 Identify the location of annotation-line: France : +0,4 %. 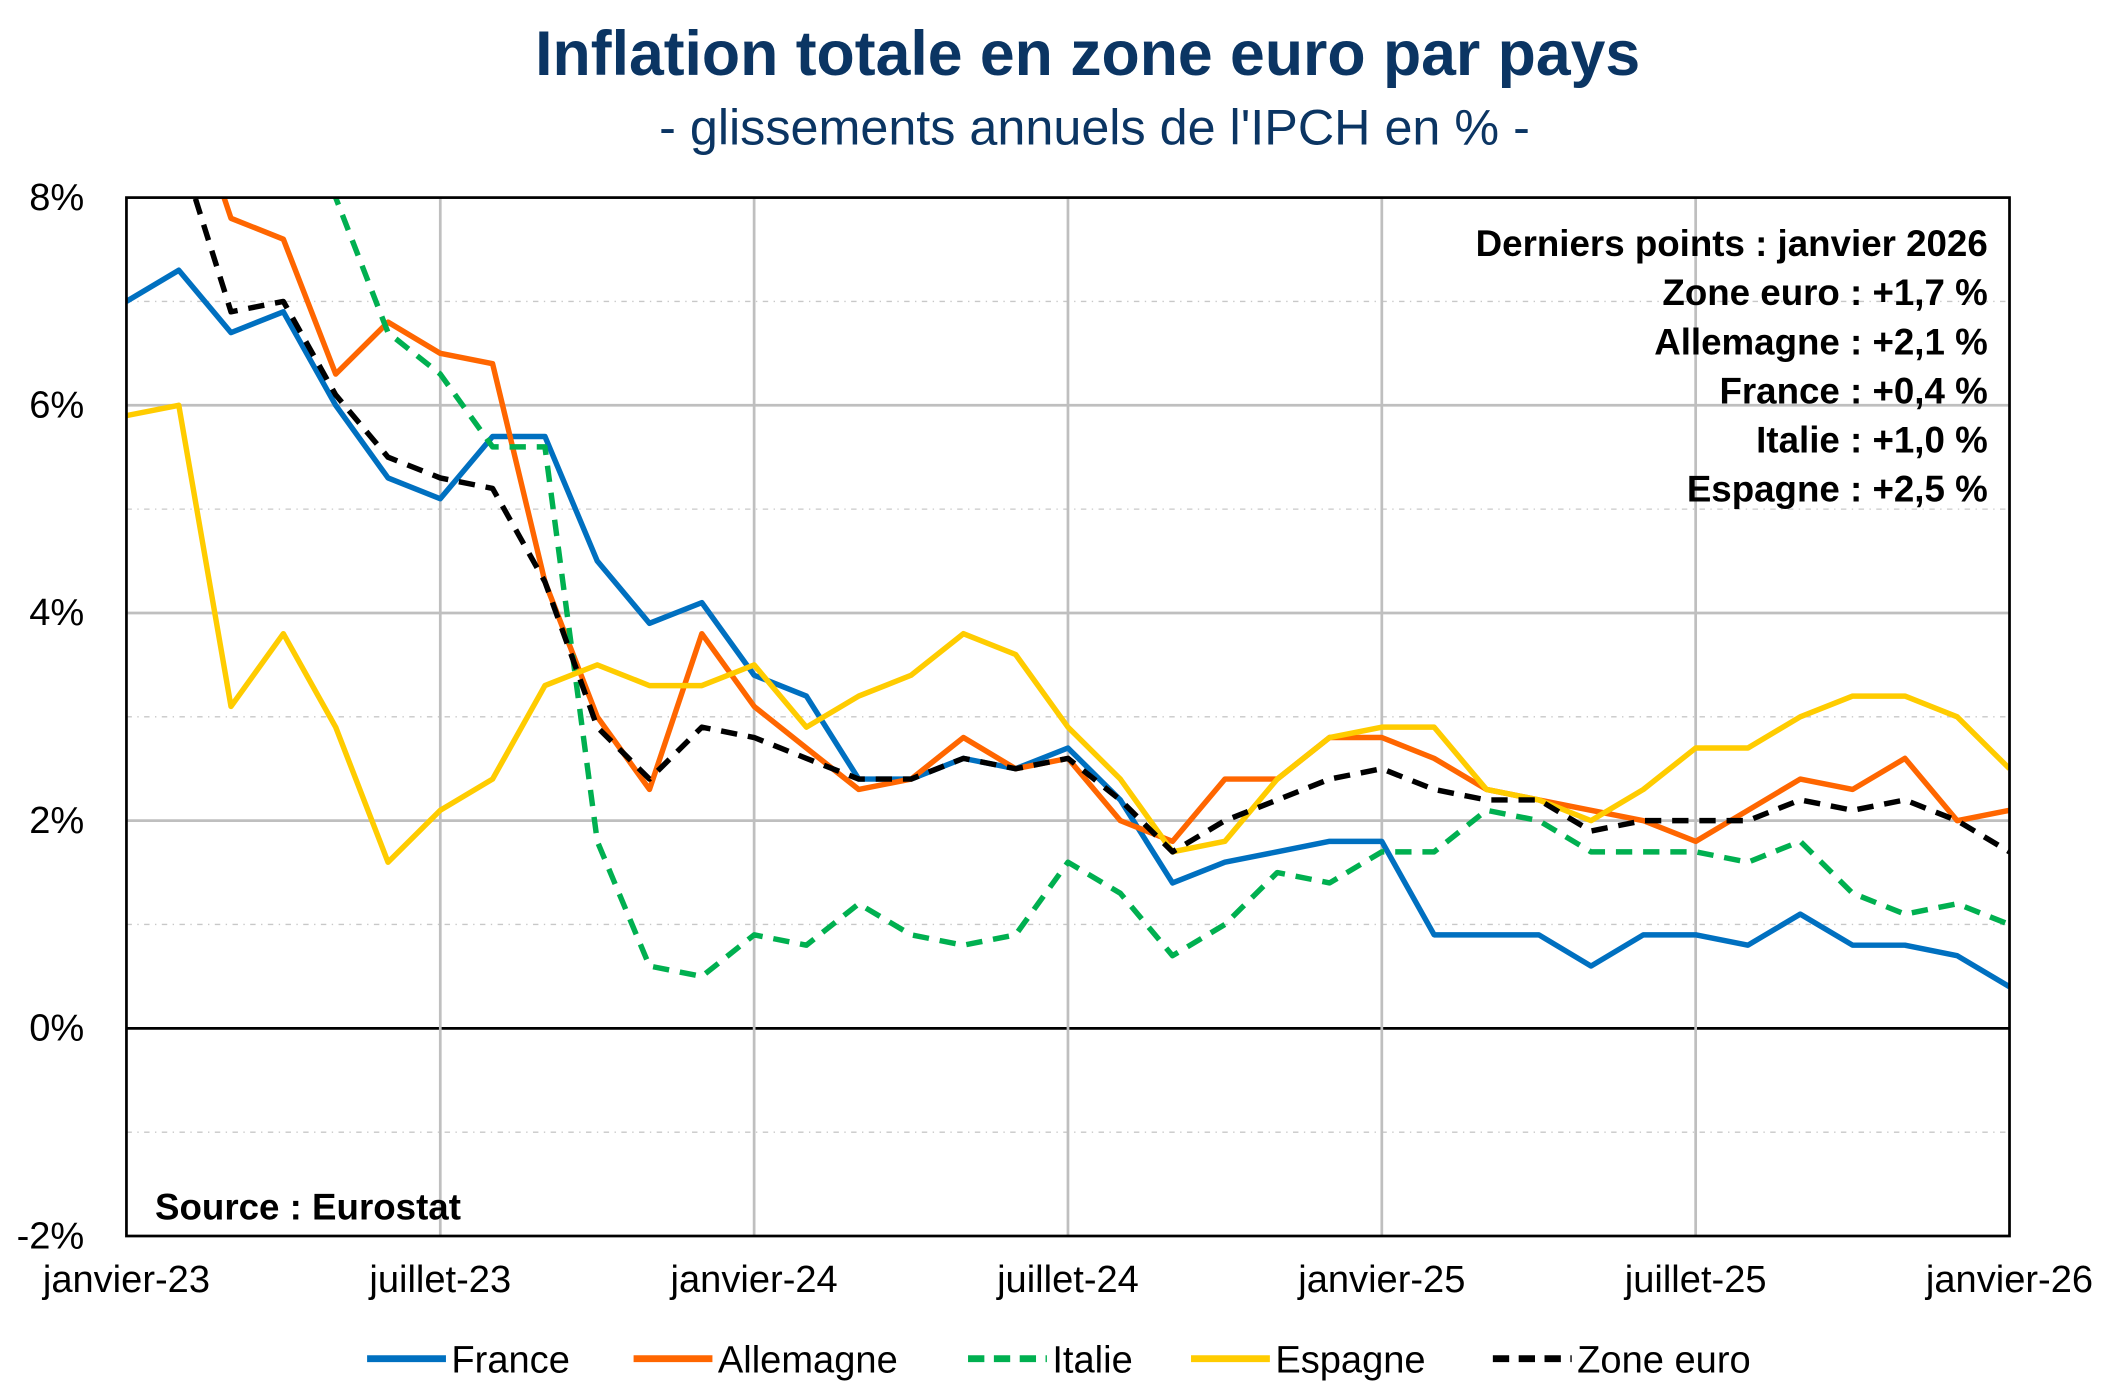
(1853, 390).